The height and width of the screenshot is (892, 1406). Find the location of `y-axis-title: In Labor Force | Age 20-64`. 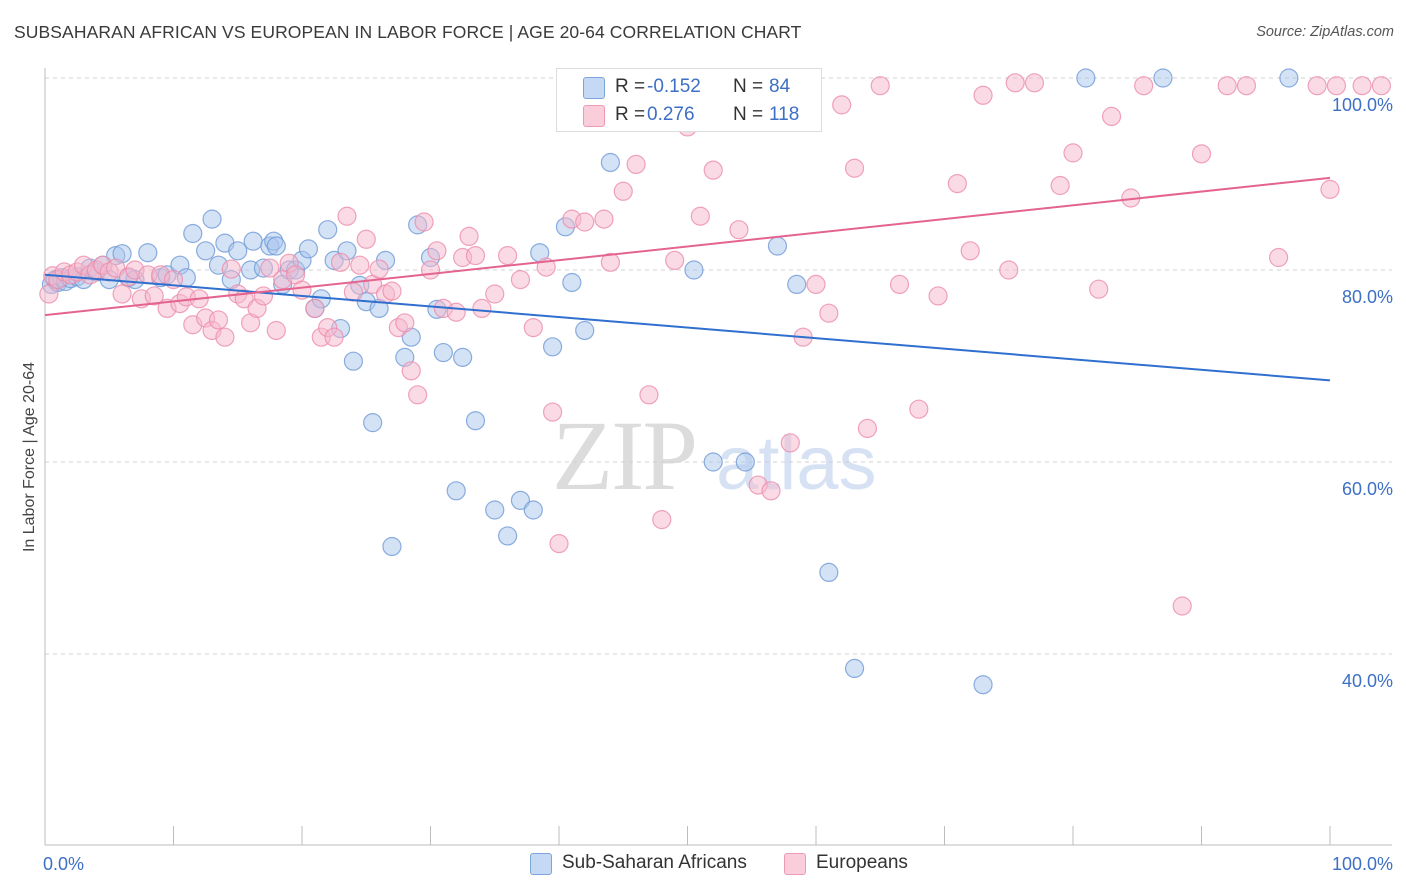

y-axis-title: In Labor Force | Age 20-64 is located at coordinates (29, 457).